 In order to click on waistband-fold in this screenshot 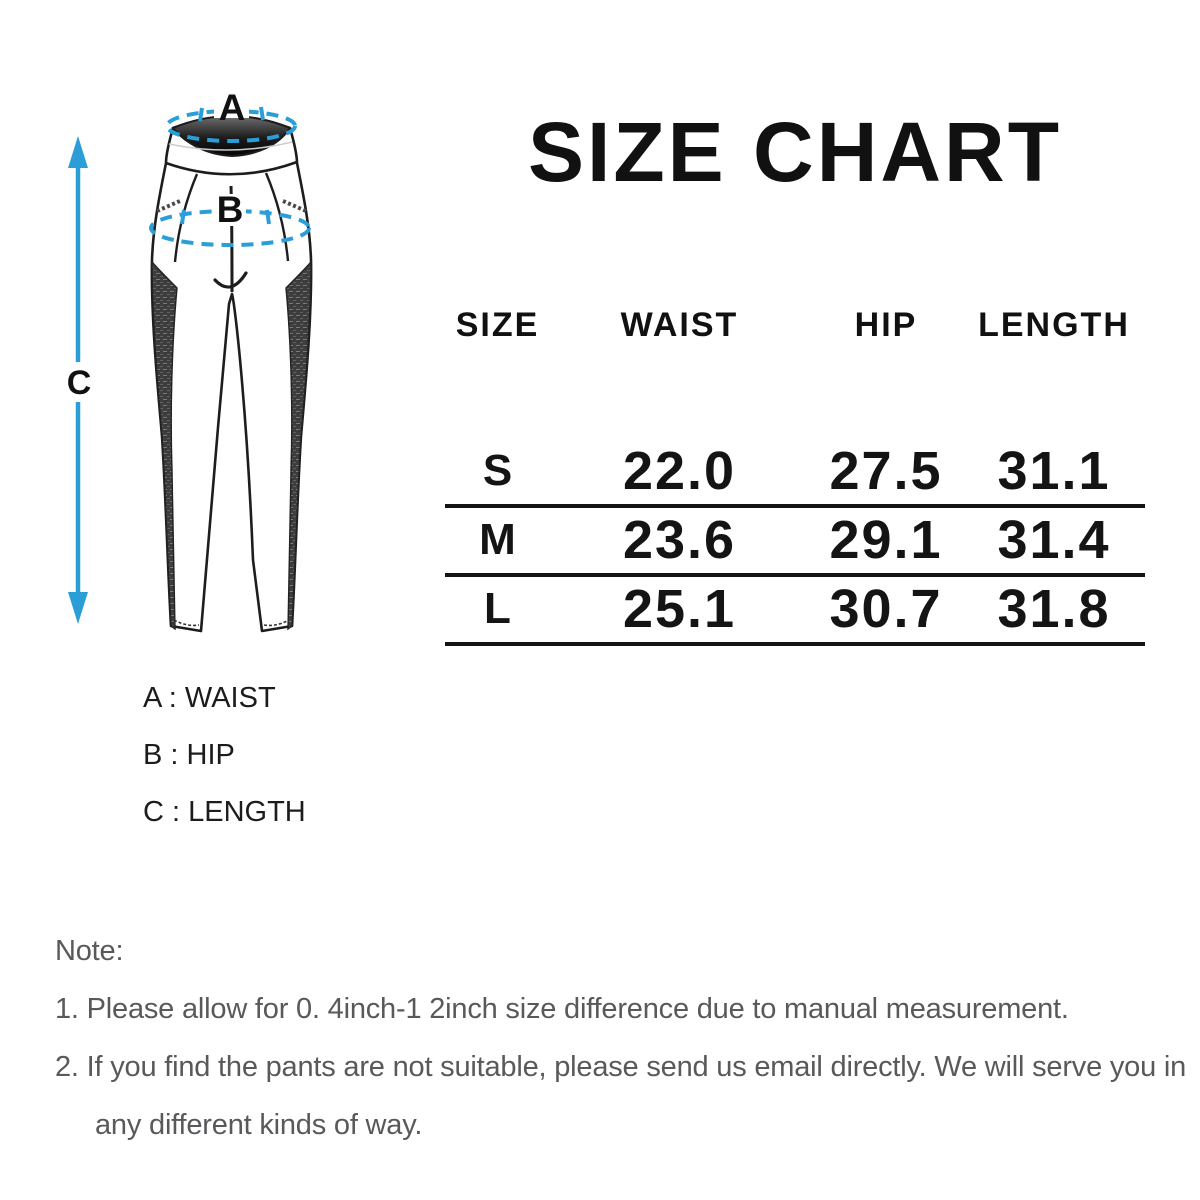, I will do `click(230, 146)`.